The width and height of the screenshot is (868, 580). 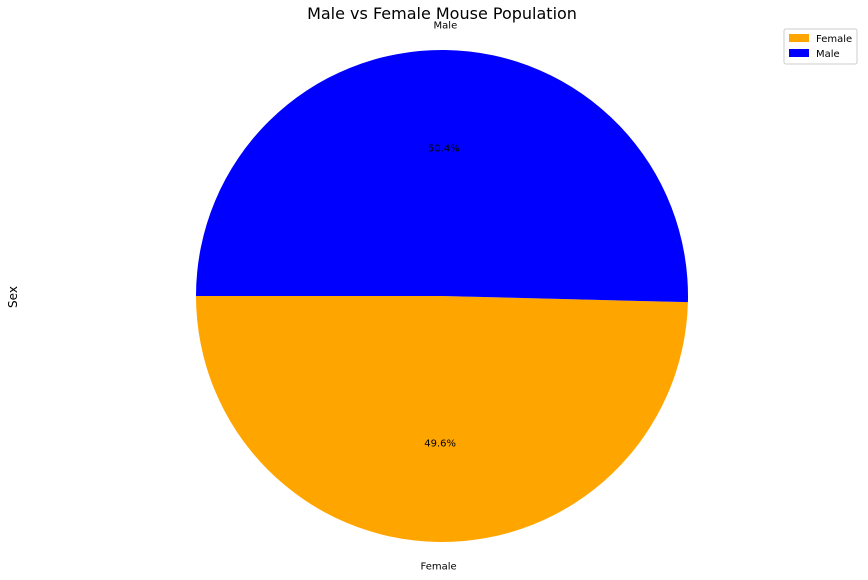 I want to click on legend-label-female: Female, so click(x=834, y=39).